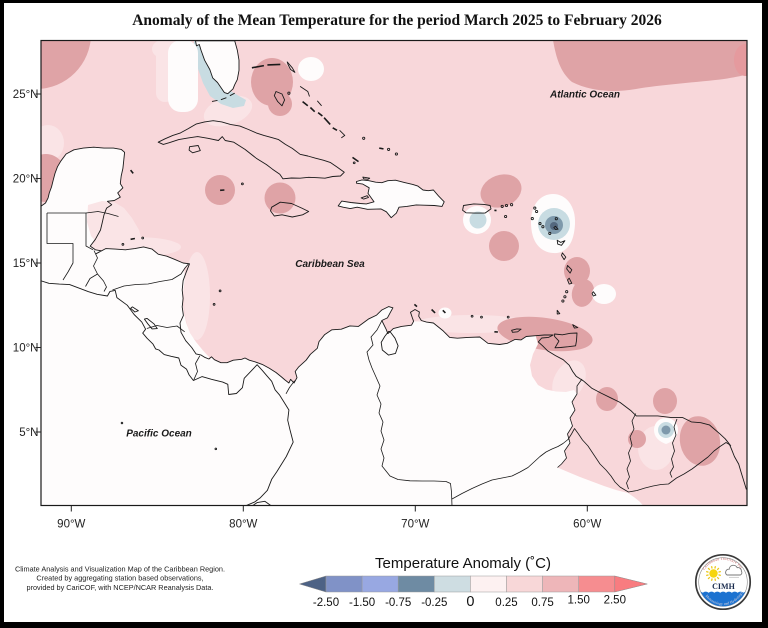 This screenshot has width=768, height=628. I want to click on svg-text: 25°N, so click(26, 95).